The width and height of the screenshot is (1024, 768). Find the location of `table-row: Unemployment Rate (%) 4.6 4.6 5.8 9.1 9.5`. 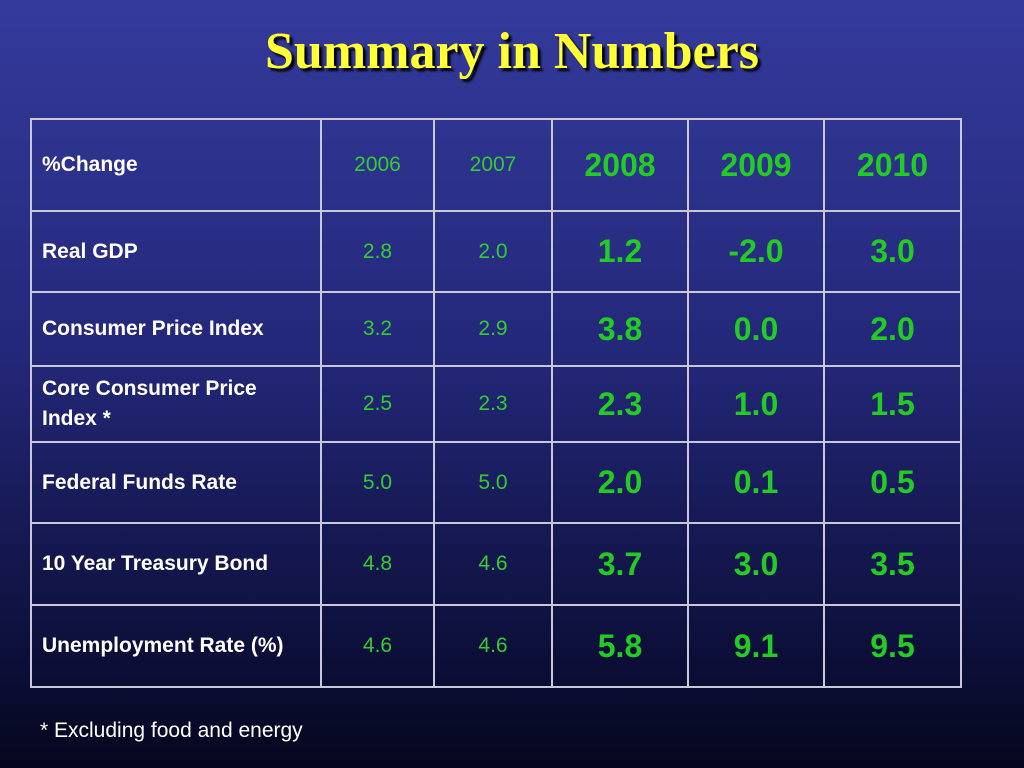

table-row: Unemployment Rate (%) 4.6 4.6 5.8 9.1 9.5 is located at coordinates (496, 646).